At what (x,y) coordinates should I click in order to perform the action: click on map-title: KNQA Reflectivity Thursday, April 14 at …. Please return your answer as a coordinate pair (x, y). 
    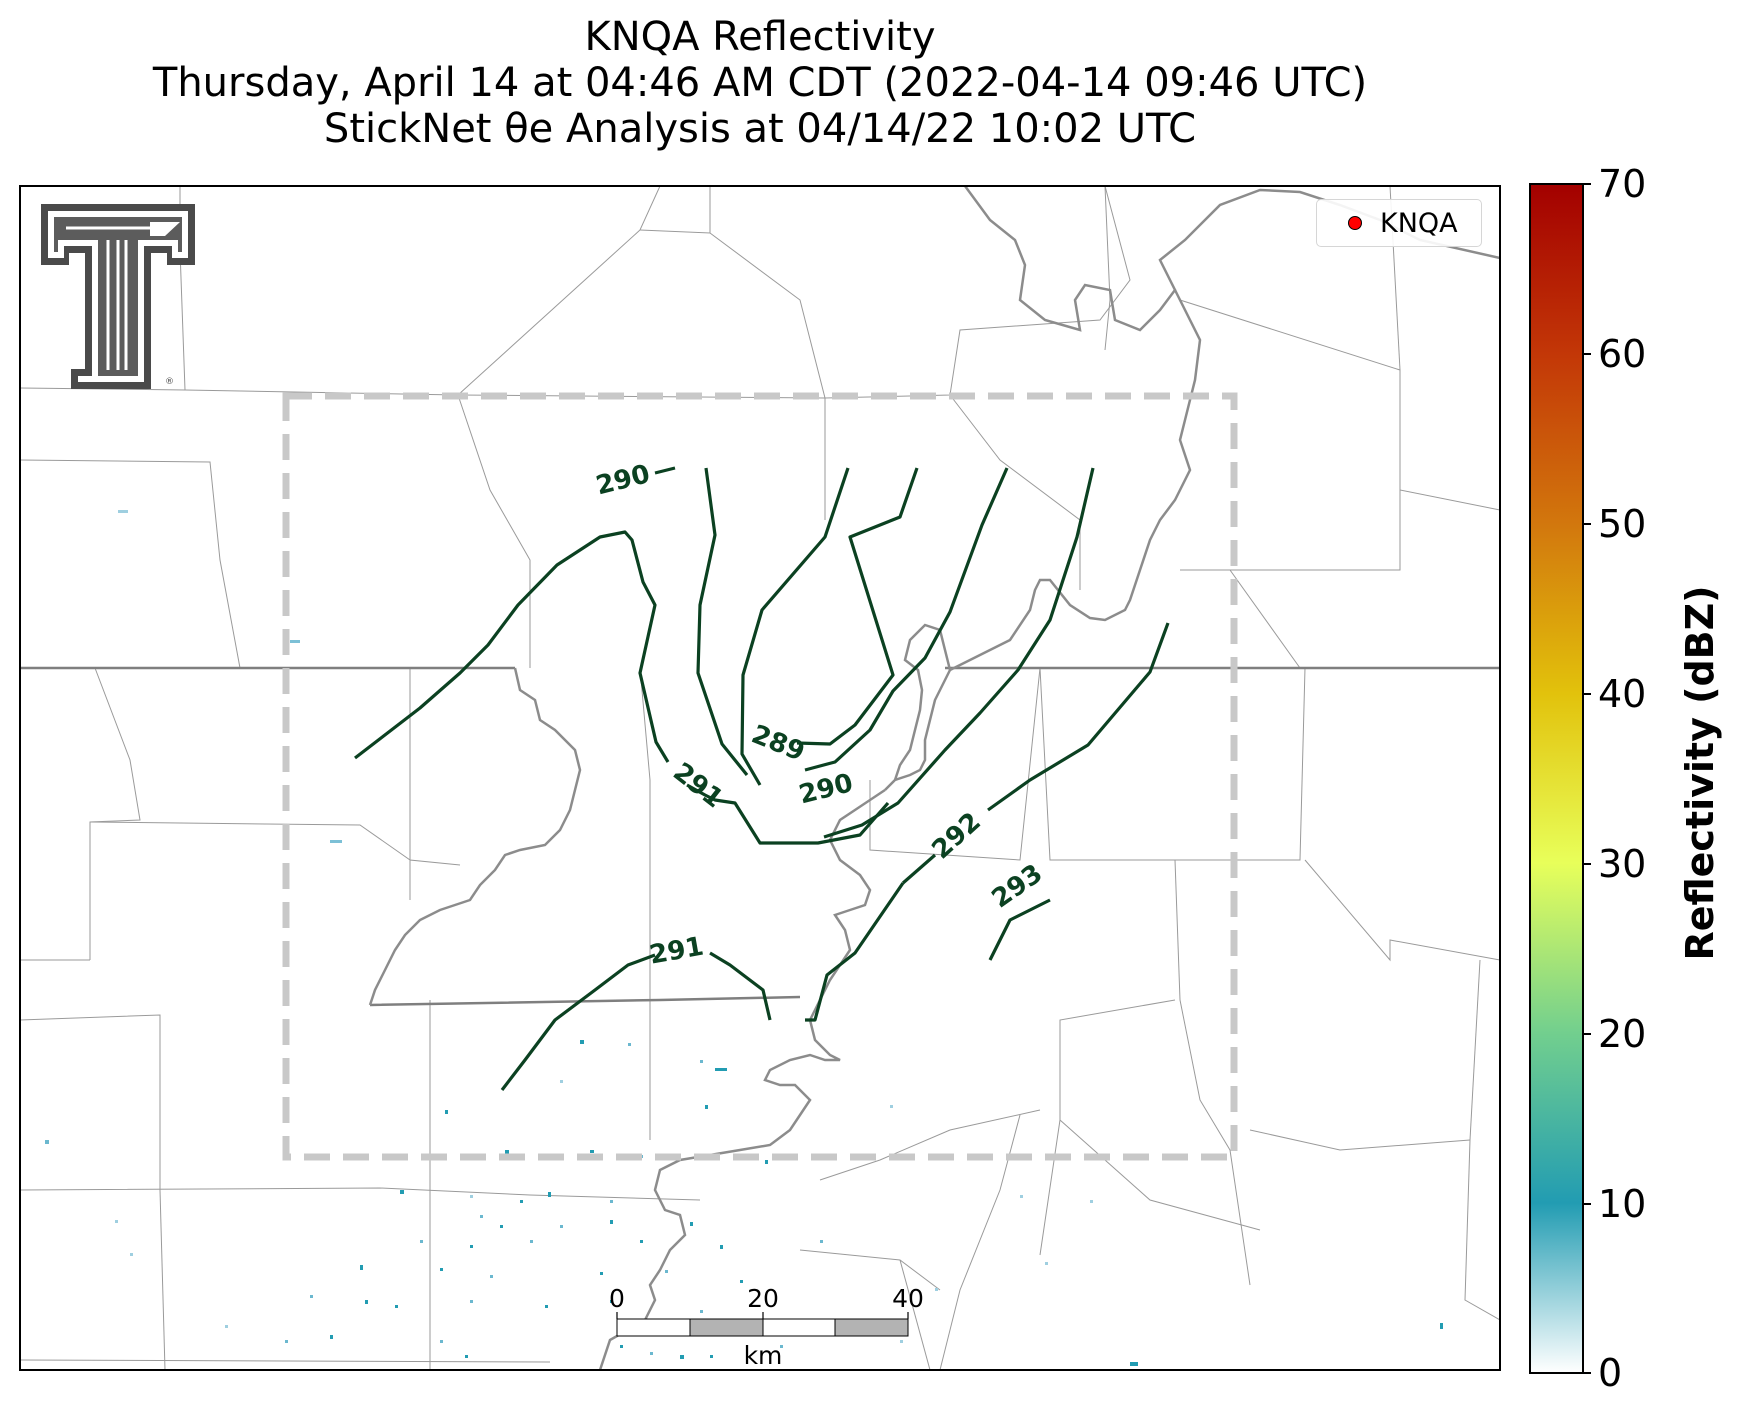
    Looking at the image, I should click on (760, 83).